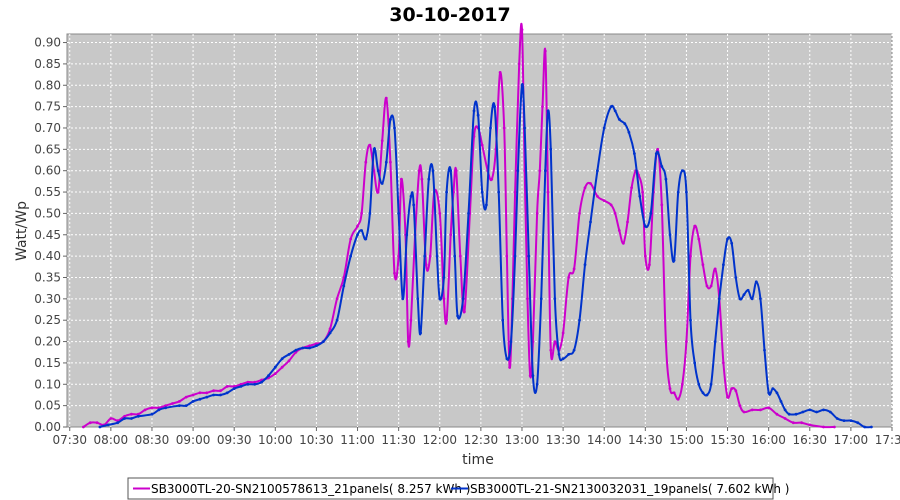  Describe the element at coordinates (478, 460) in the screenshot. I see `x-axis-label: time` at that location.